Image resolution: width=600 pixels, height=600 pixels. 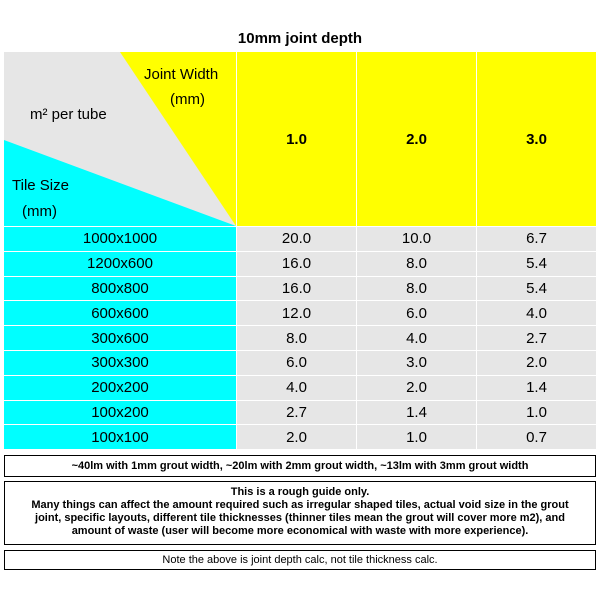 I want to click on corner-yellow, so click(x=178, y=139).